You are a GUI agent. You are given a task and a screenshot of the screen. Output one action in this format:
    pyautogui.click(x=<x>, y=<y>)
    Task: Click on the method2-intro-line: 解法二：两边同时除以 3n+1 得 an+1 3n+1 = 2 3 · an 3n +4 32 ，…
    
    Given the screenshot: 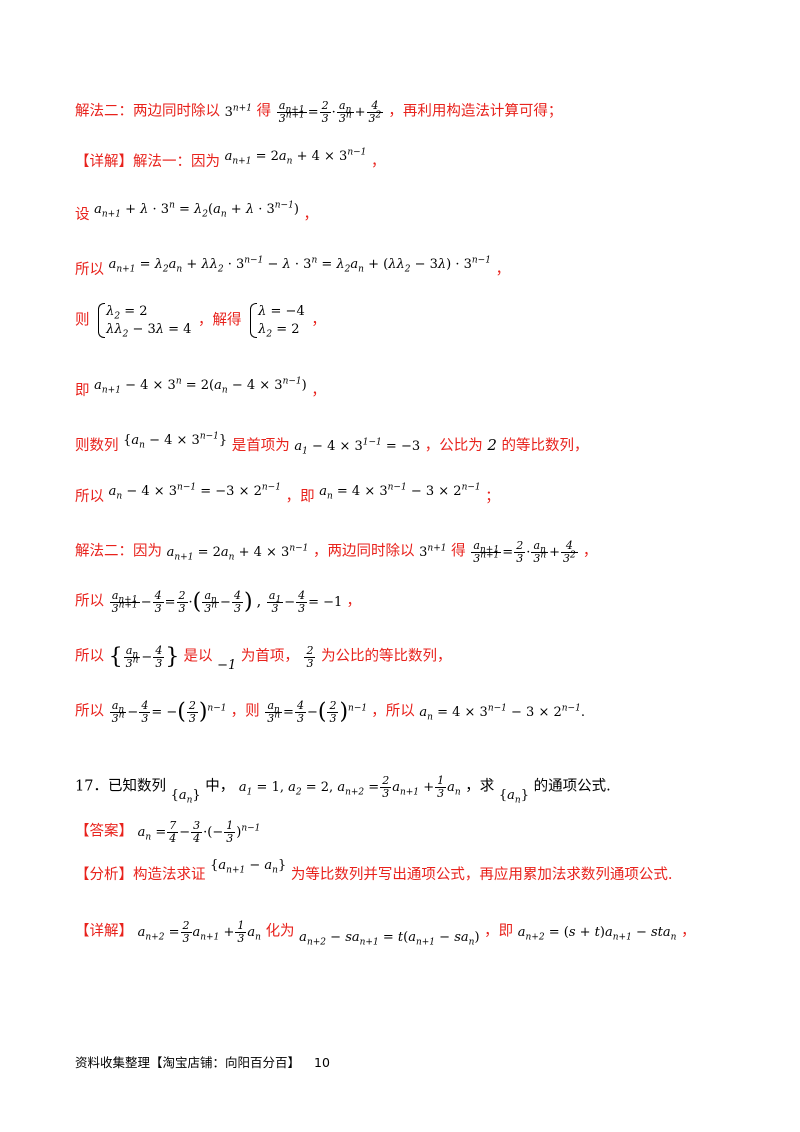 What is the action you would take?
    pyautogui.click(x=407, y=112)
    